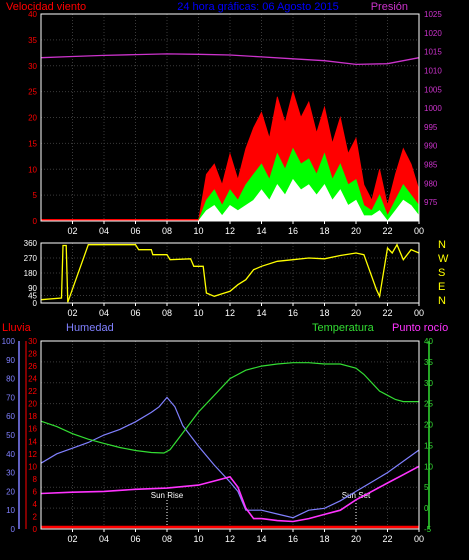  What do you see at coordinates (135, 231) in the screenshot?
I see `wind-xtick-label: 06` at bounding box center [135, 231].